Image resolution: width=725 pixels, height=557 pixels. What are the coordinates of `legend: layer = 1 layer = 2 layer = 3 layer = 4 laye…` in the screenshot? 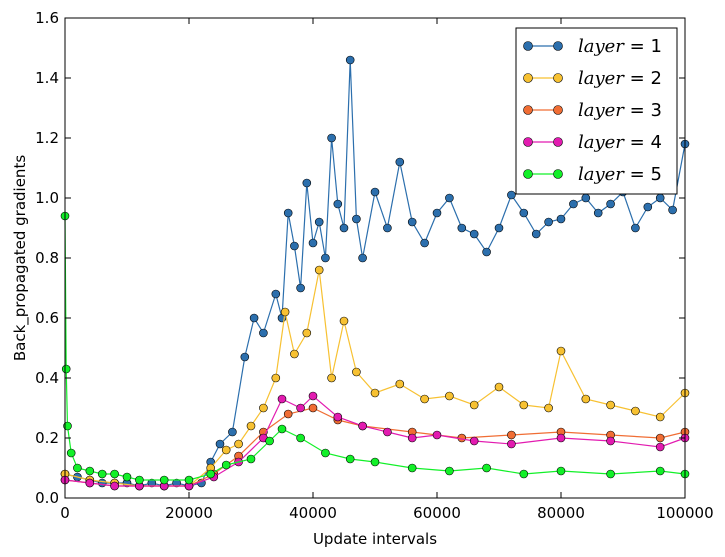 It's located at (596, 111).